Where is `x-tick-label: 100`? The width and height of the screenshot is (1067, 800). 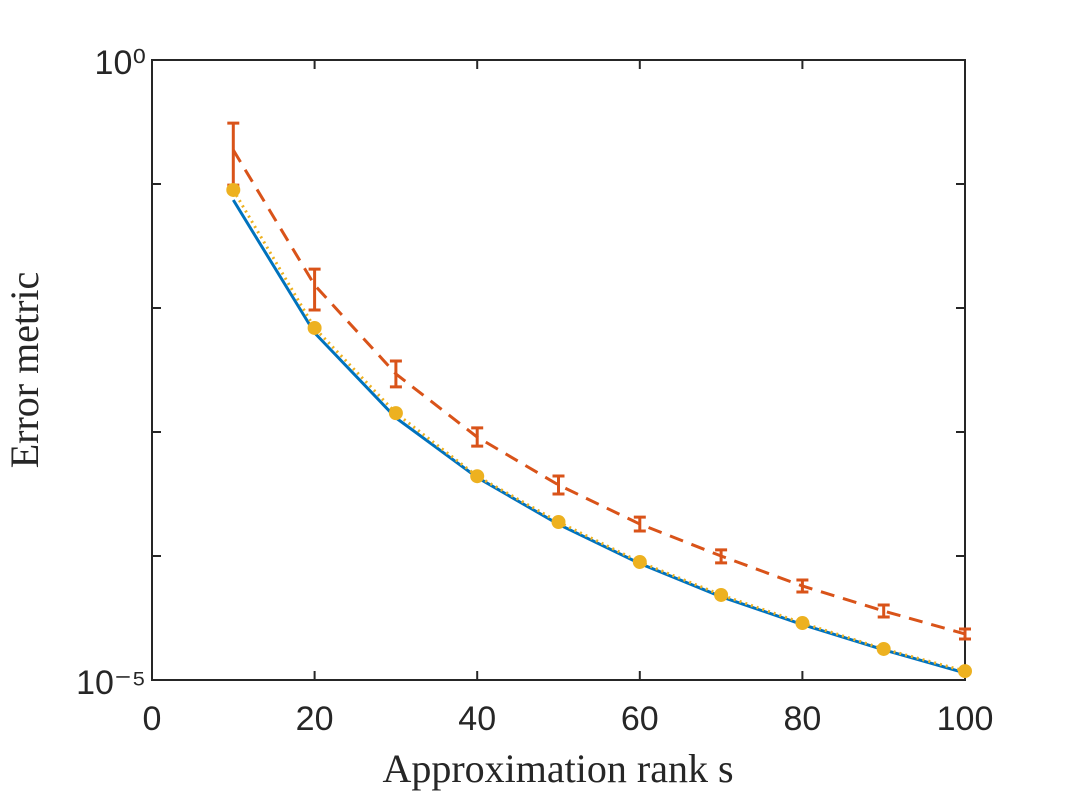 x-tick-label: 100 is located at coordinates (965, 719).